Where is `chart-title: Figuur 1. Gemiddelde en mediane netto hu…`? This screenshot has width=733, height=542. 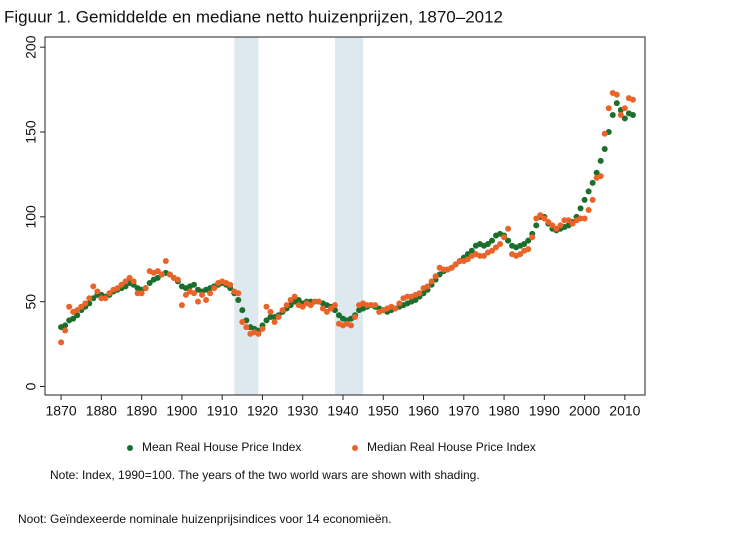 chart-title: Figuur 1. Gemiddelde en mediane netto hu… is located at coordinates (253, 16).